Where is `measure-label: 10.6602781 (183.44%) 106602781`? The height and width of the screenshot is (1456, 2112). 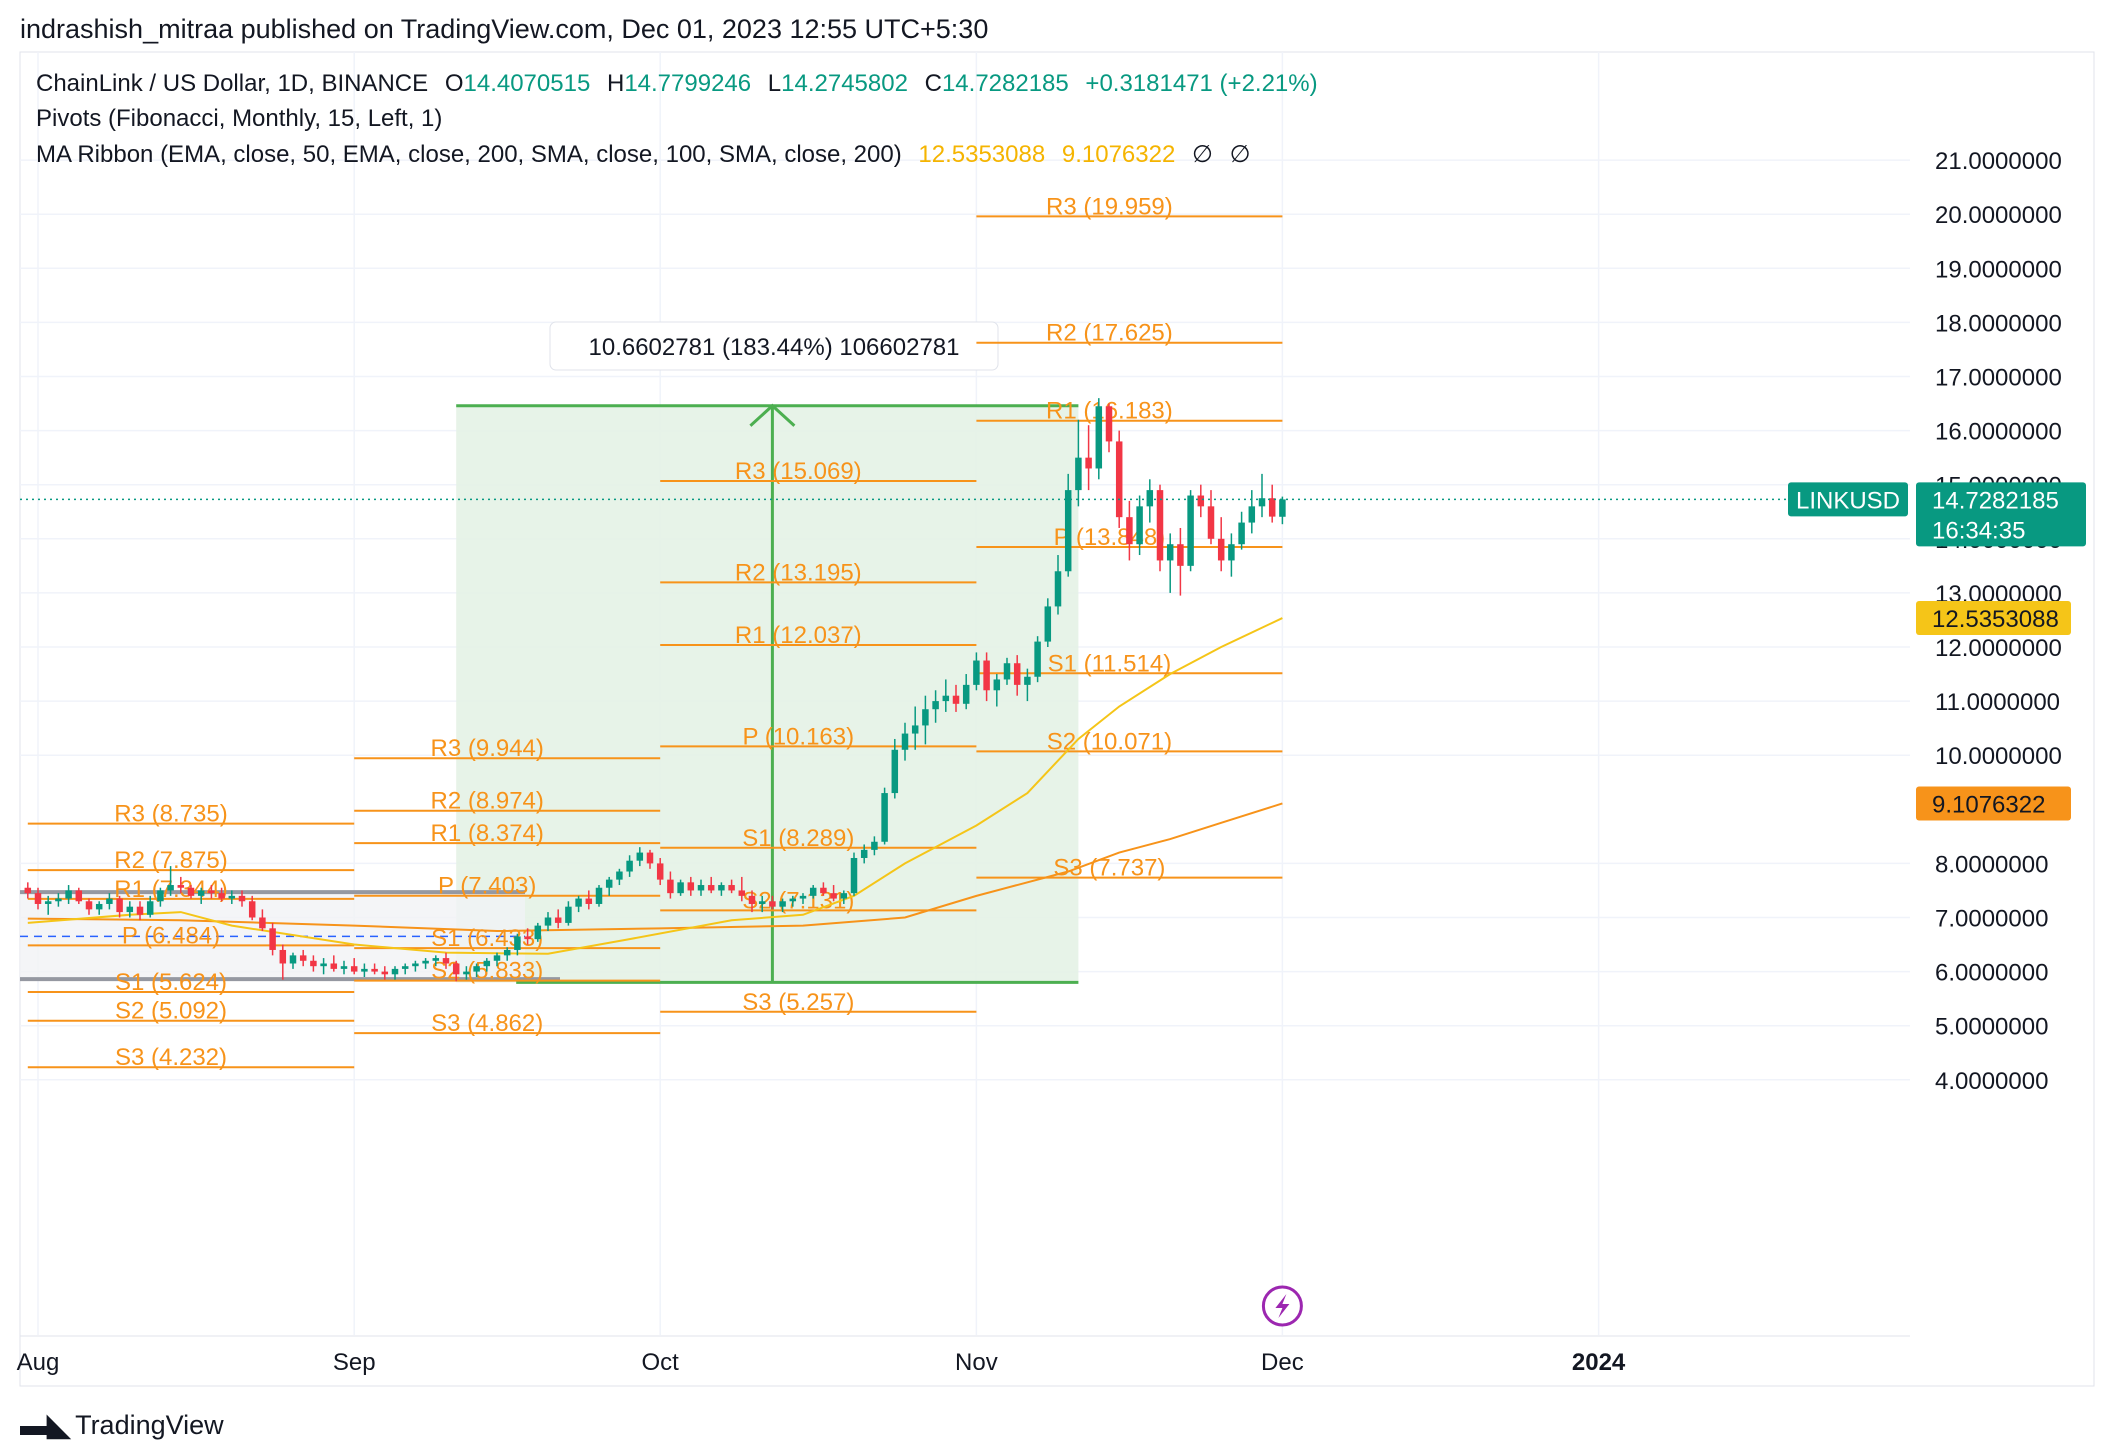 measure-label: 10.6602781 (183.44%) 106602781 is located at coordinates (774, 347).